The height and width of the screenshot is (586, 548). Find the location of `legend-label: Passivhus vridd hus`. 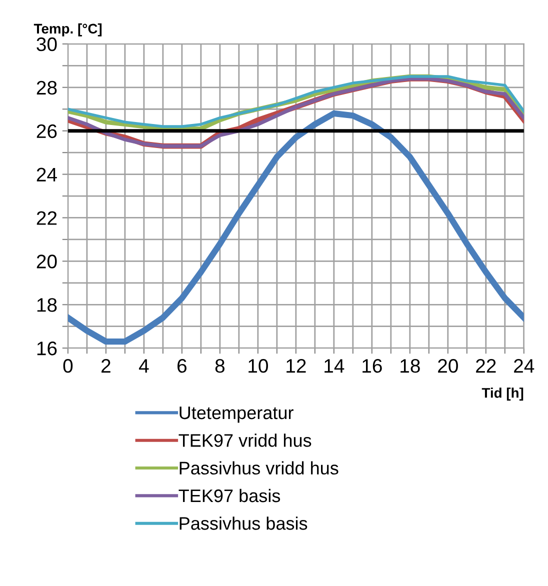

legend-label: Passivhus vridd hus is located at coordinates (259, 468).